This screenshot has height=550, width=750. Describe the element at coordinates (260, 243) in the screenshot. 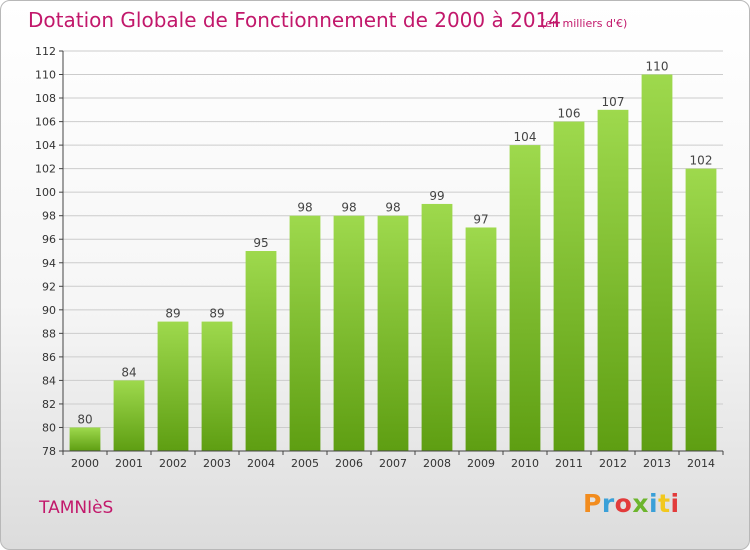

I see `data-label: 95` at that location.